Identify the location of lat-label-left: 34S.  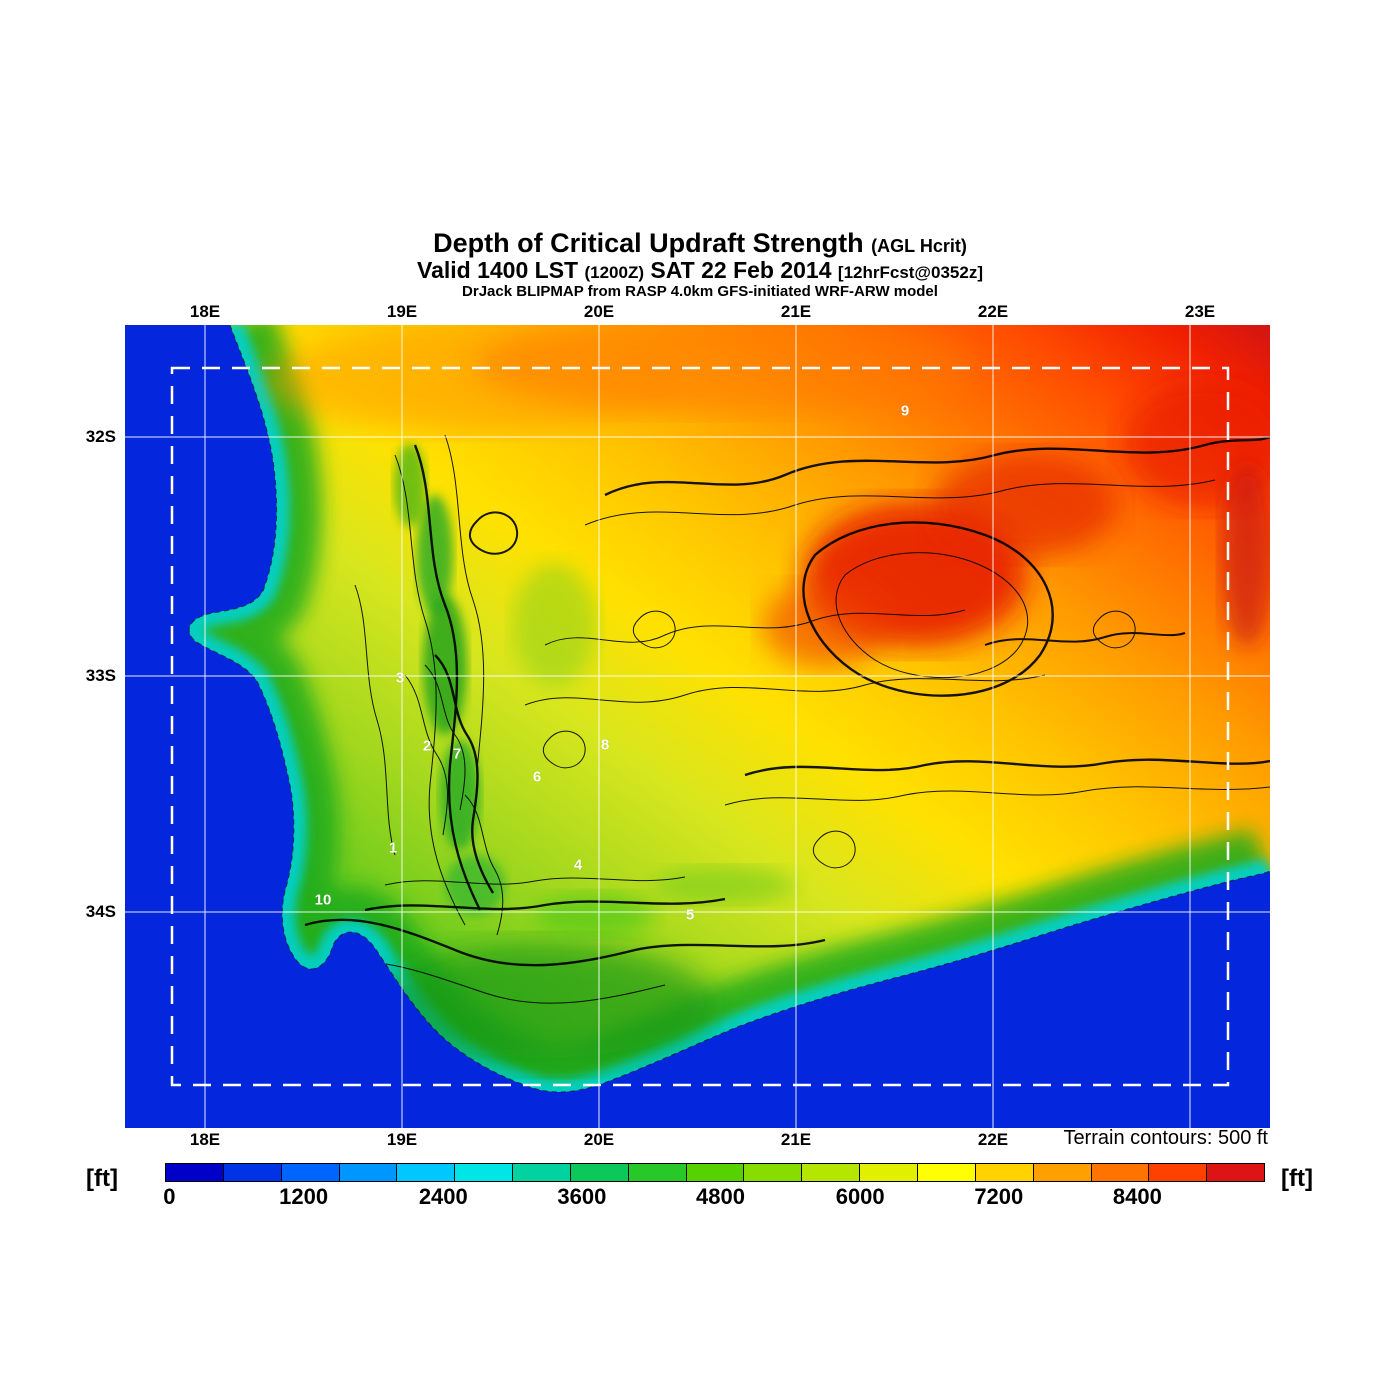
(100, 911).